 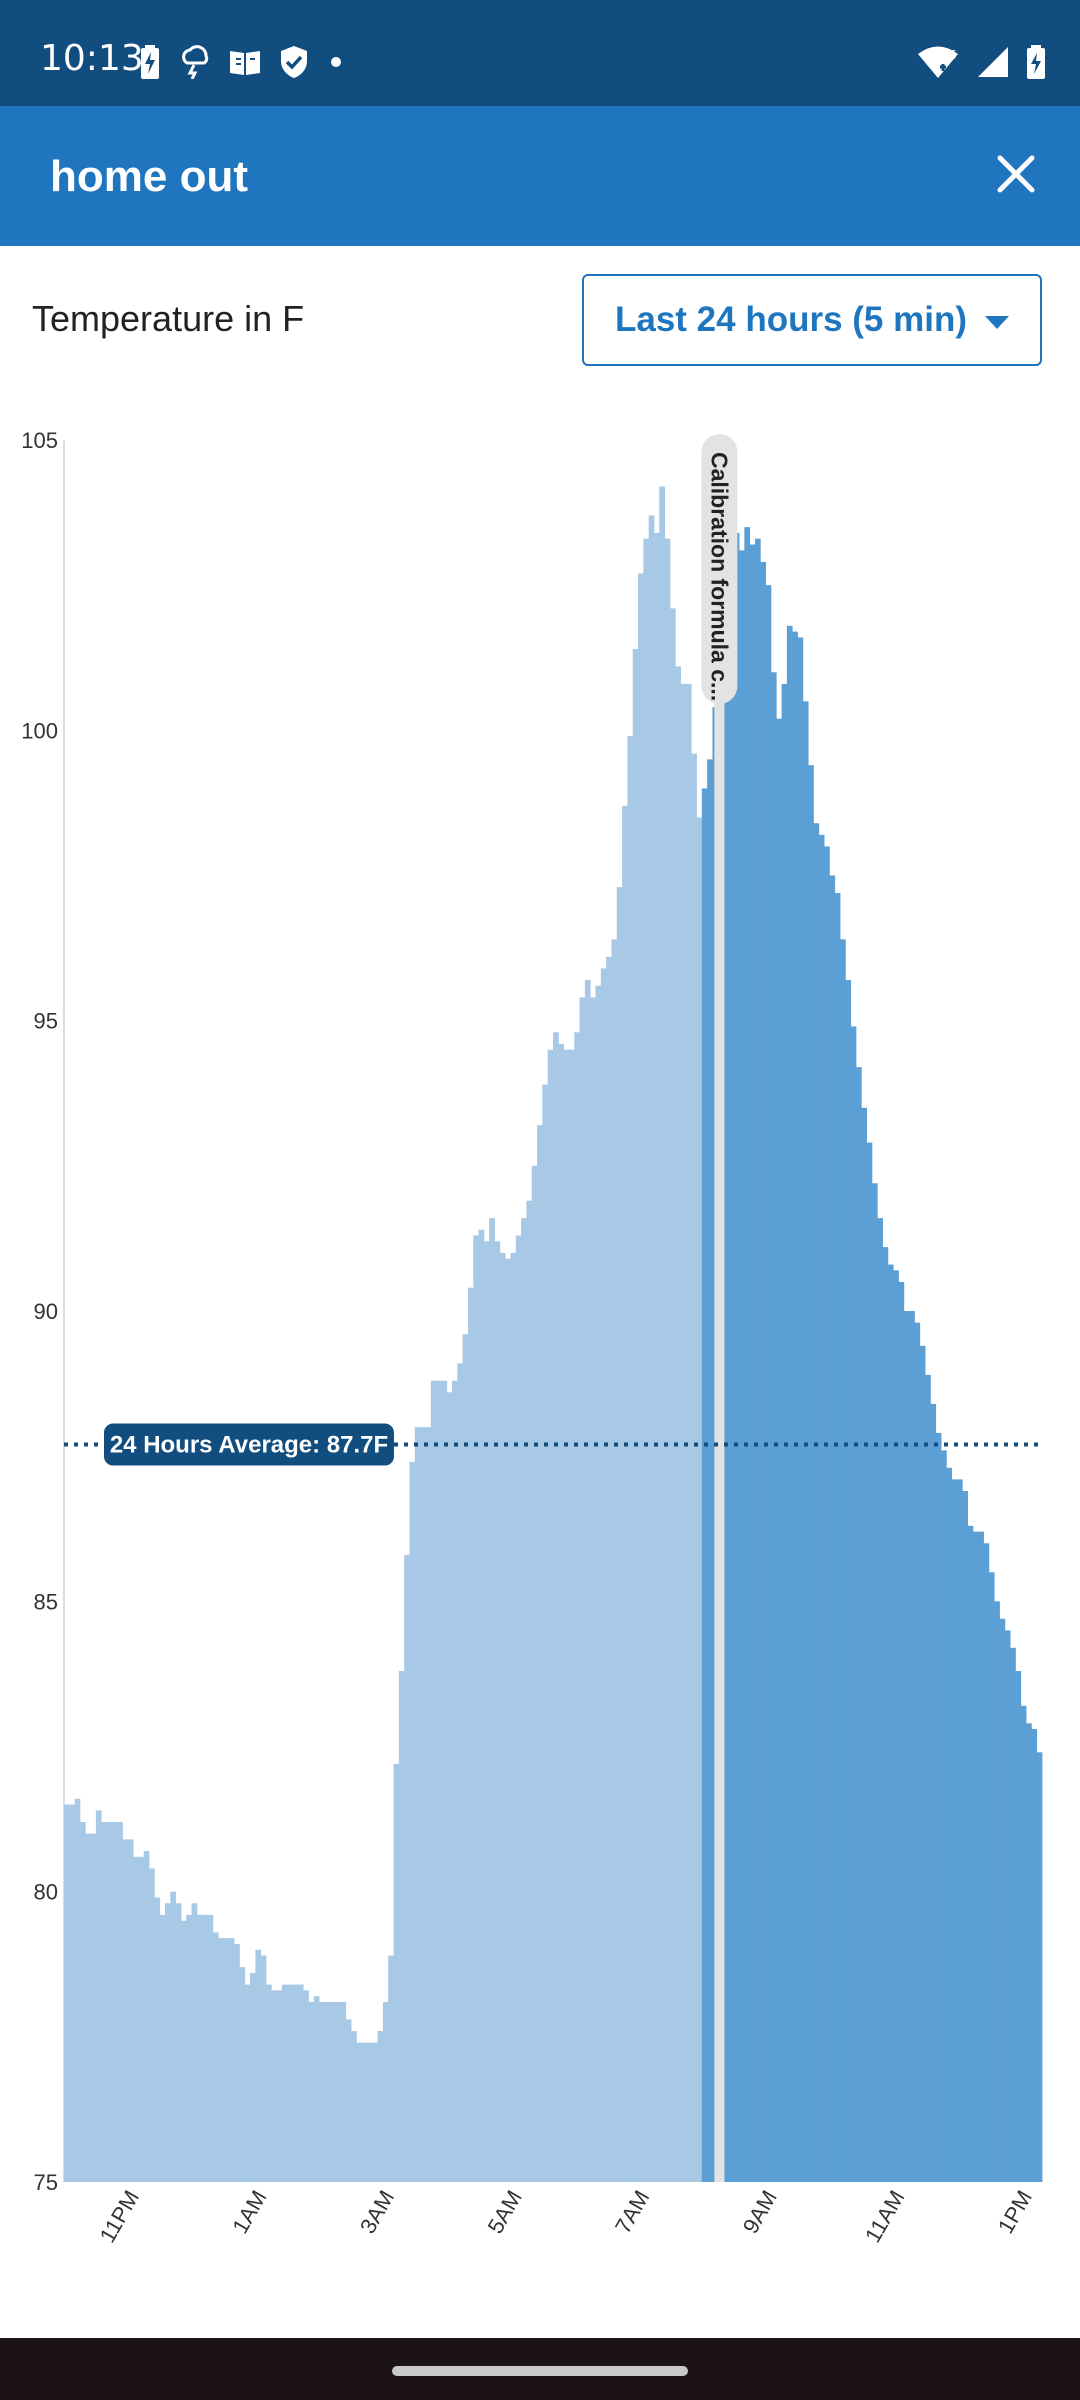 What do you see at coordinates (46, 1311) in the screenshot?
I see `y-tick-label: 90` at bounding box center [46, 1311].